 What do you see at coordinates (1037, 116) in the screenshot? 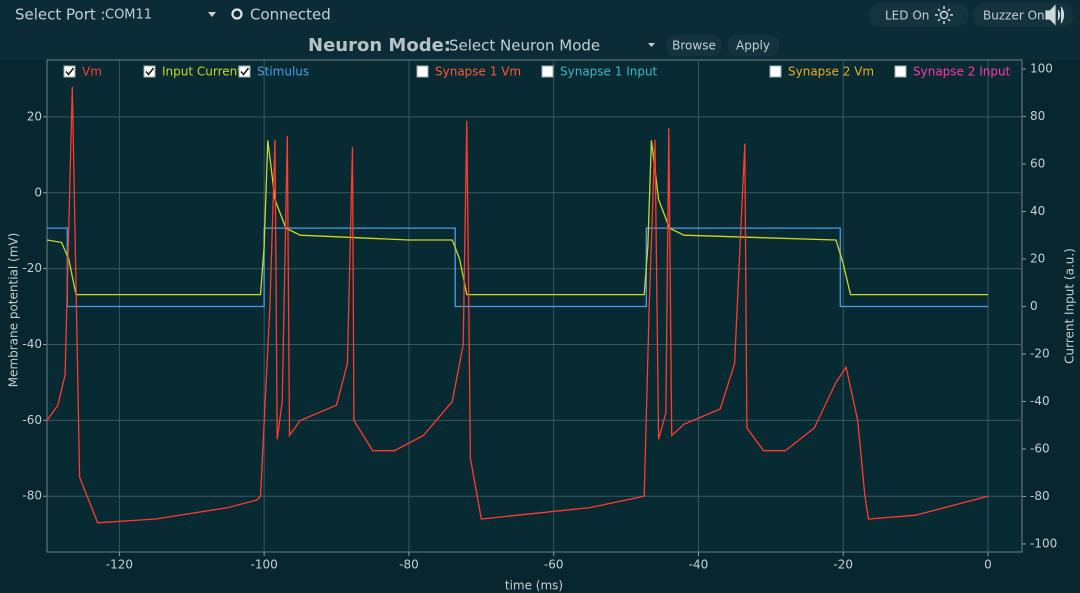
I see `y2-tick-label: 80` at bounding box center [1037, 116].